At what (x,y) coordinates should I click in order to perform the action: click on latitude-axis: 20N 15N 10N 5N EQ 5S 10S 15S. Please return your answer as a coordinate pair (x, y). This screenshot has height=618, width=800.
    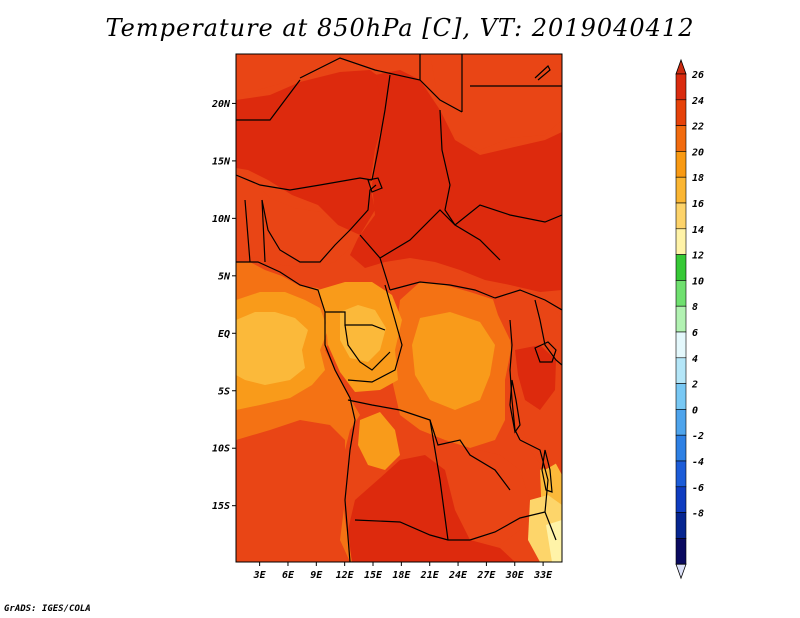
    Looking at the image, I should click on (223, 305).